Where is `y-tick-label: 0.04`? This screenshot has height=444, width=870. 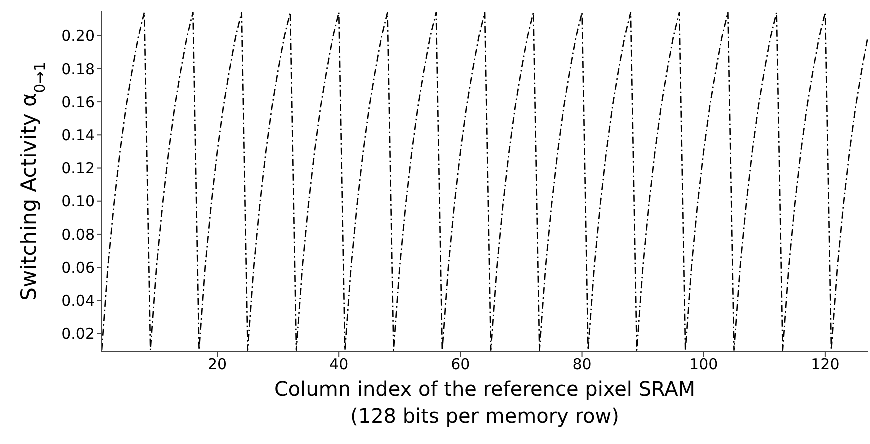 y-tick-label: 0.04 is located at coordinates (78, 301).